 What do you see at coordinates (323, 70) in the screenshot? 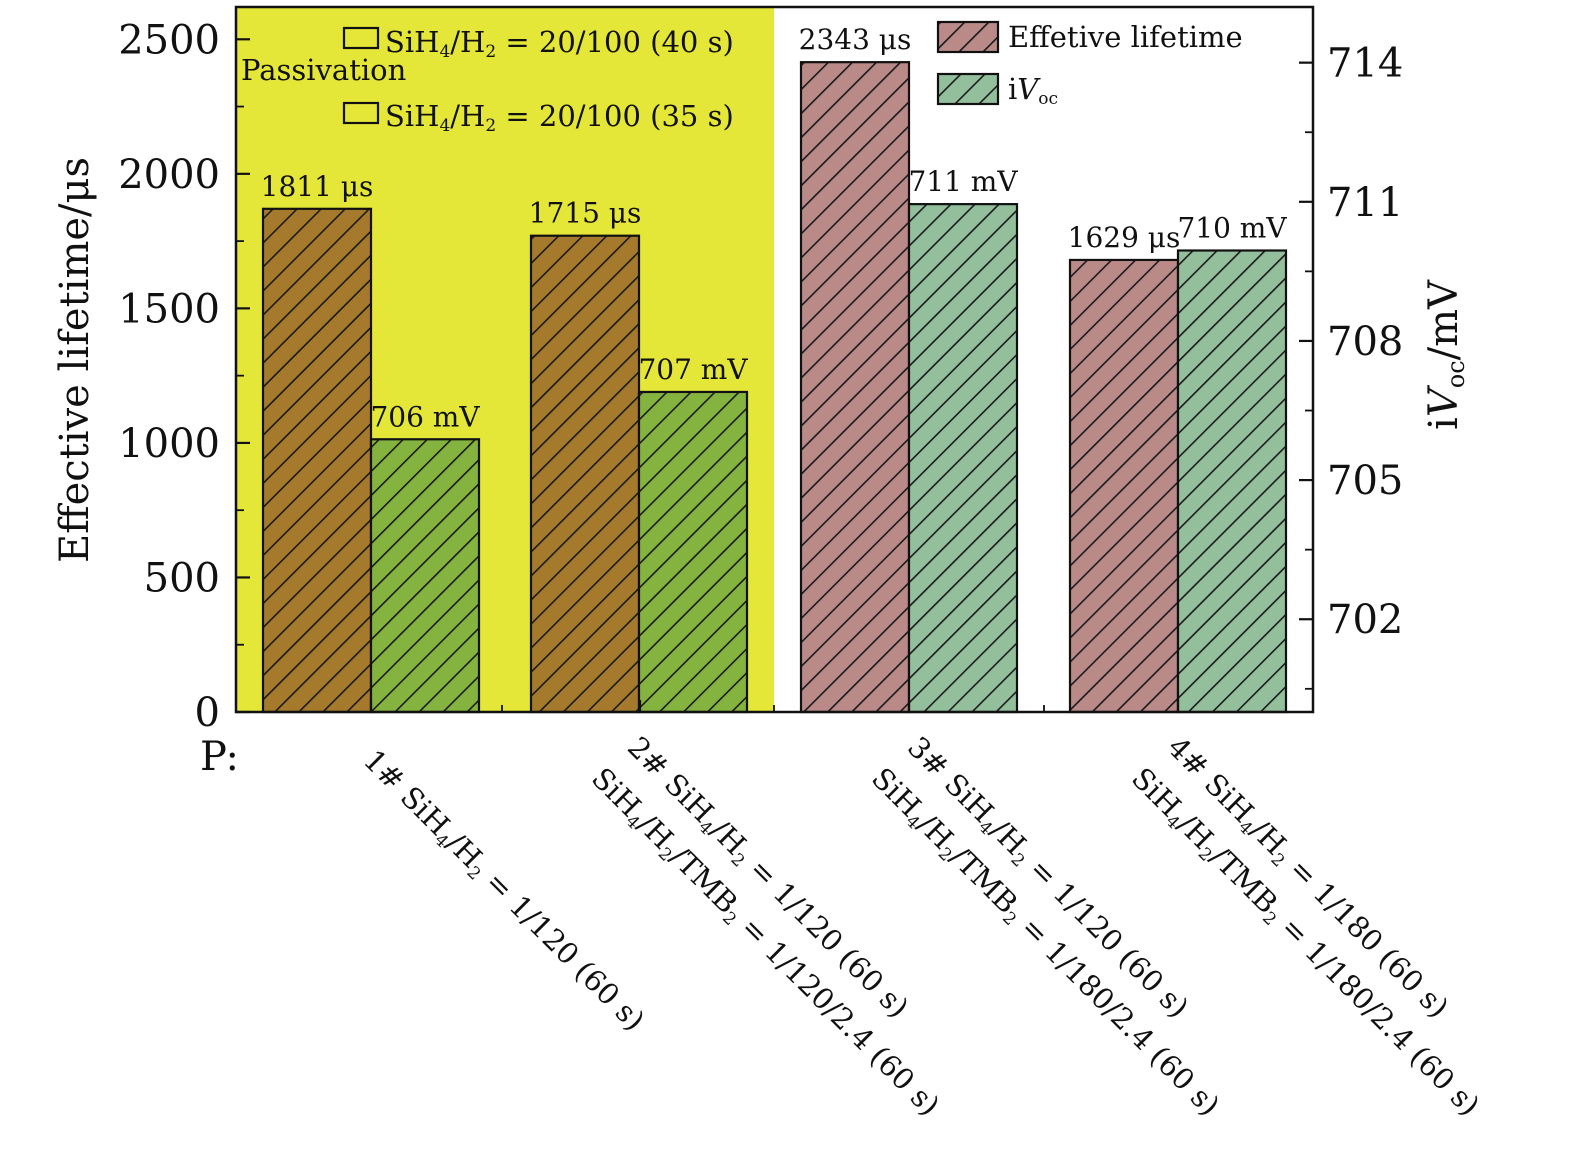
I see `passivation-label: Passivation` at bounding box center [323, 70].